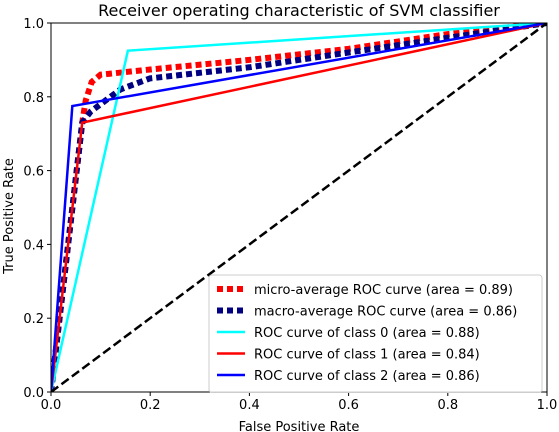 The width and height of the screenshot is (559, 432). I want to click on legend-label: ROC curve of class 0 (area = 0.88), so click(367, 333).